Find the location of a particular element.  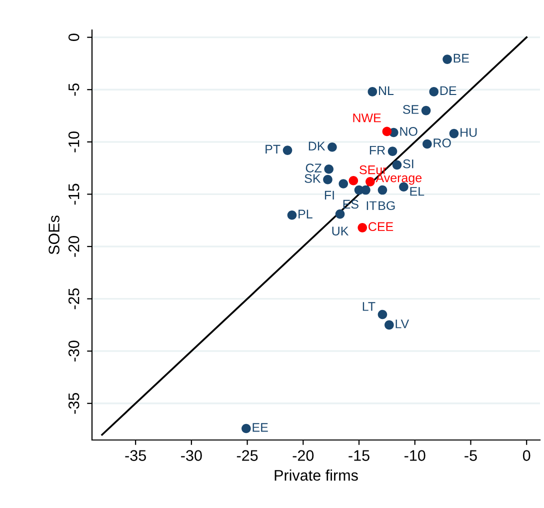

x-tick-label: -15 is located at coordinates (359, 455).